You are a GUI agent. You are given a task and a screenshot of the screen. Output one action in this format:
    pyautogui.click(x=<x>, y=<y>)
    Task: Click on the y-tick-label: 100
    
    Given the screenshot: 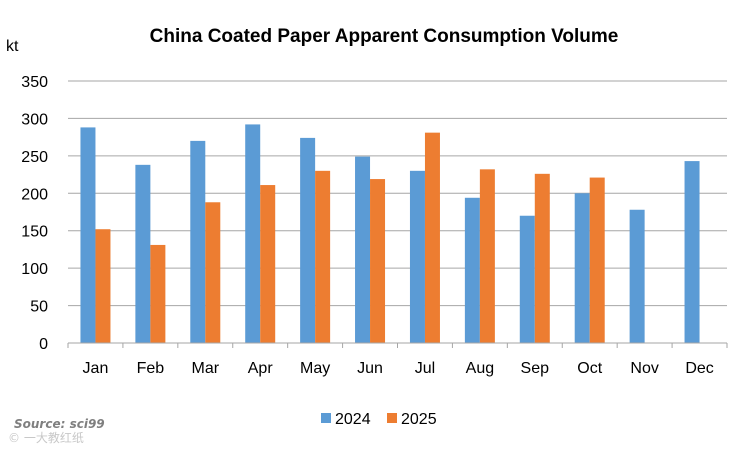 What is the action you would take?
    pyautogui.click(x=34, y=269)
    